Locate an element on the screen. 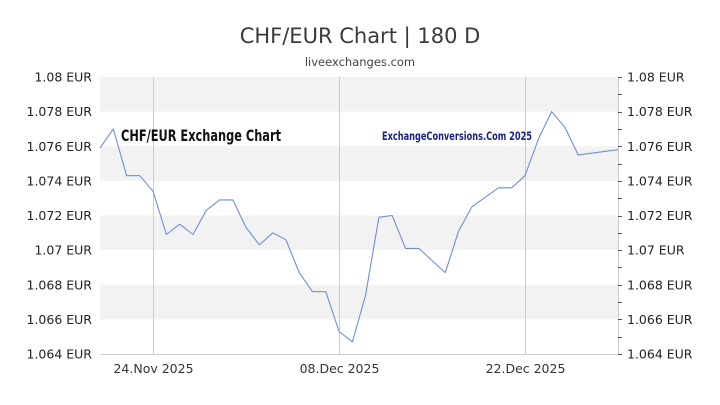 The width and height of the screenshot is (720, 405). y-tick-label-left: 1.078 EUR is located at coordinates (60, 111).